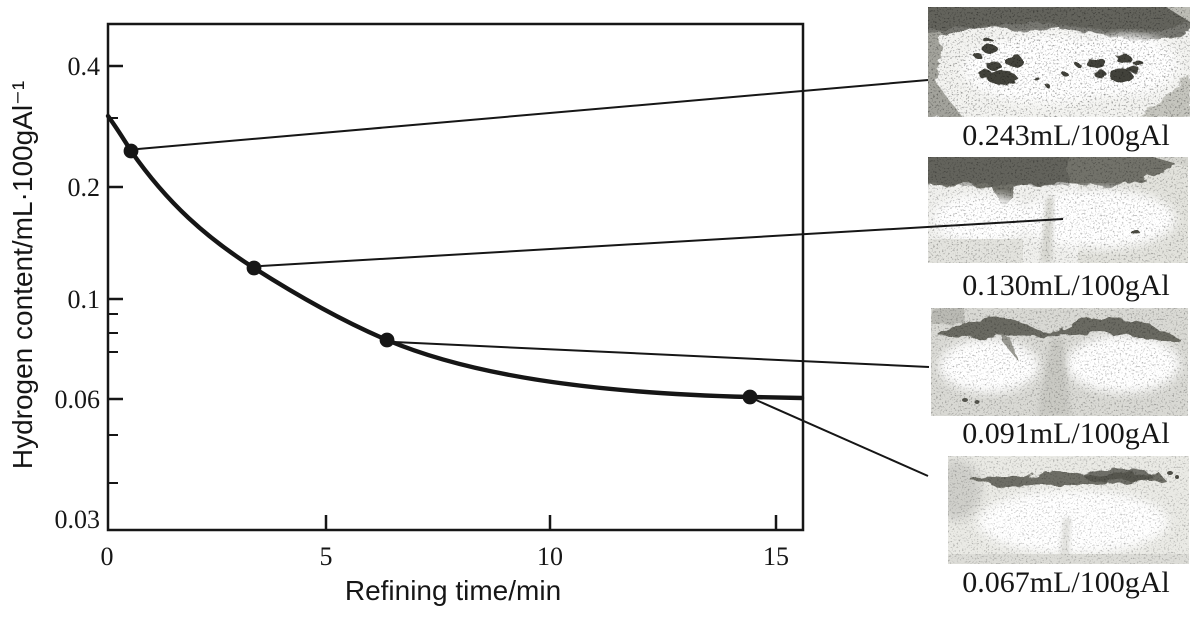  Describe the element at coordinates (1066, 285) in the screenshot. I see `sample-label-2: 0.130mL/100gAl` at that location.